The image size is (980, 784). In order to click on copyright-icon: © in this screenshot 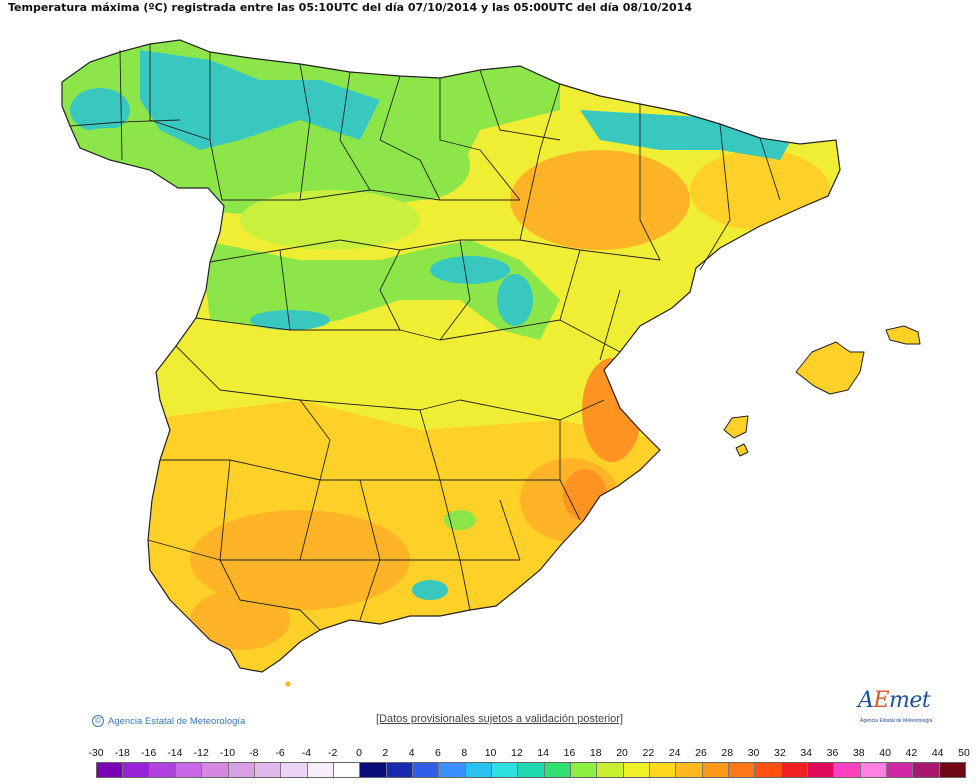, I will do `click(98, 721)`.